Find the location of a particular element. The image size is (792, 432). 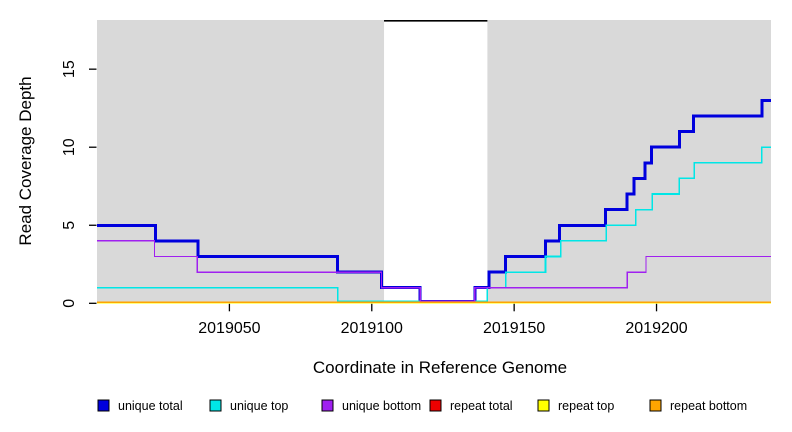

x-tick-label: 2019050 is located at coordinates (229, 328).